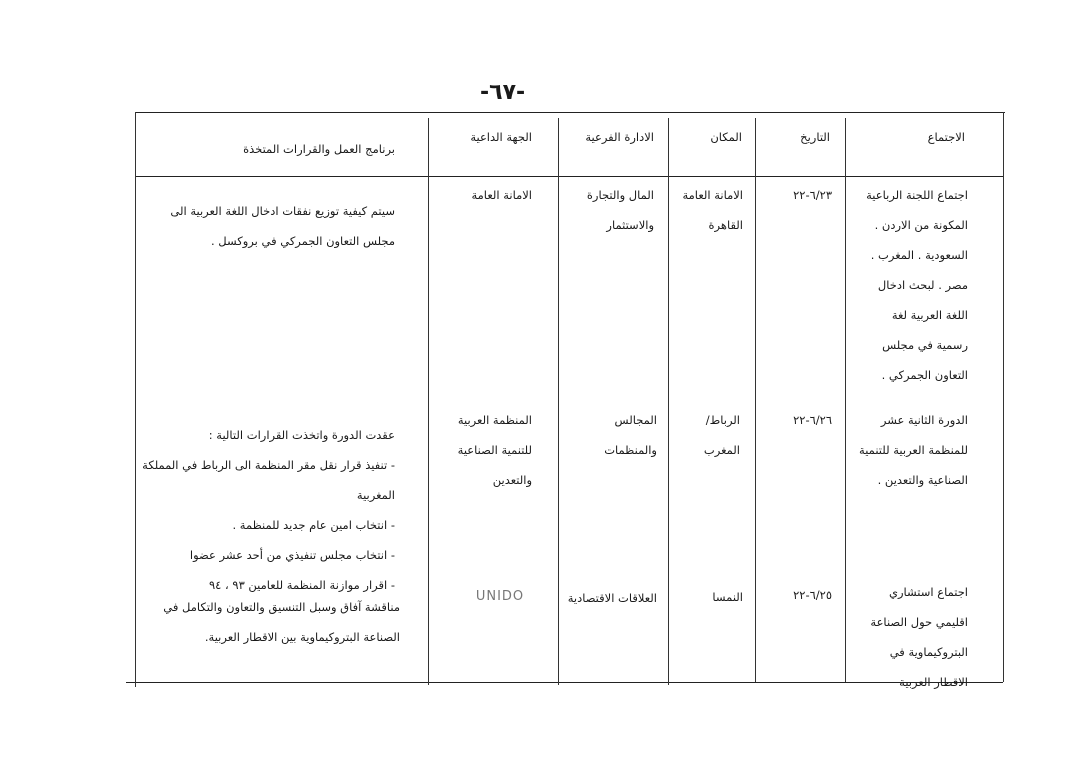  What do you see at coordinates (946, 137) in the screenshot?
I see `header-meeting: الاجتماع` at bounding box center [946, 137].